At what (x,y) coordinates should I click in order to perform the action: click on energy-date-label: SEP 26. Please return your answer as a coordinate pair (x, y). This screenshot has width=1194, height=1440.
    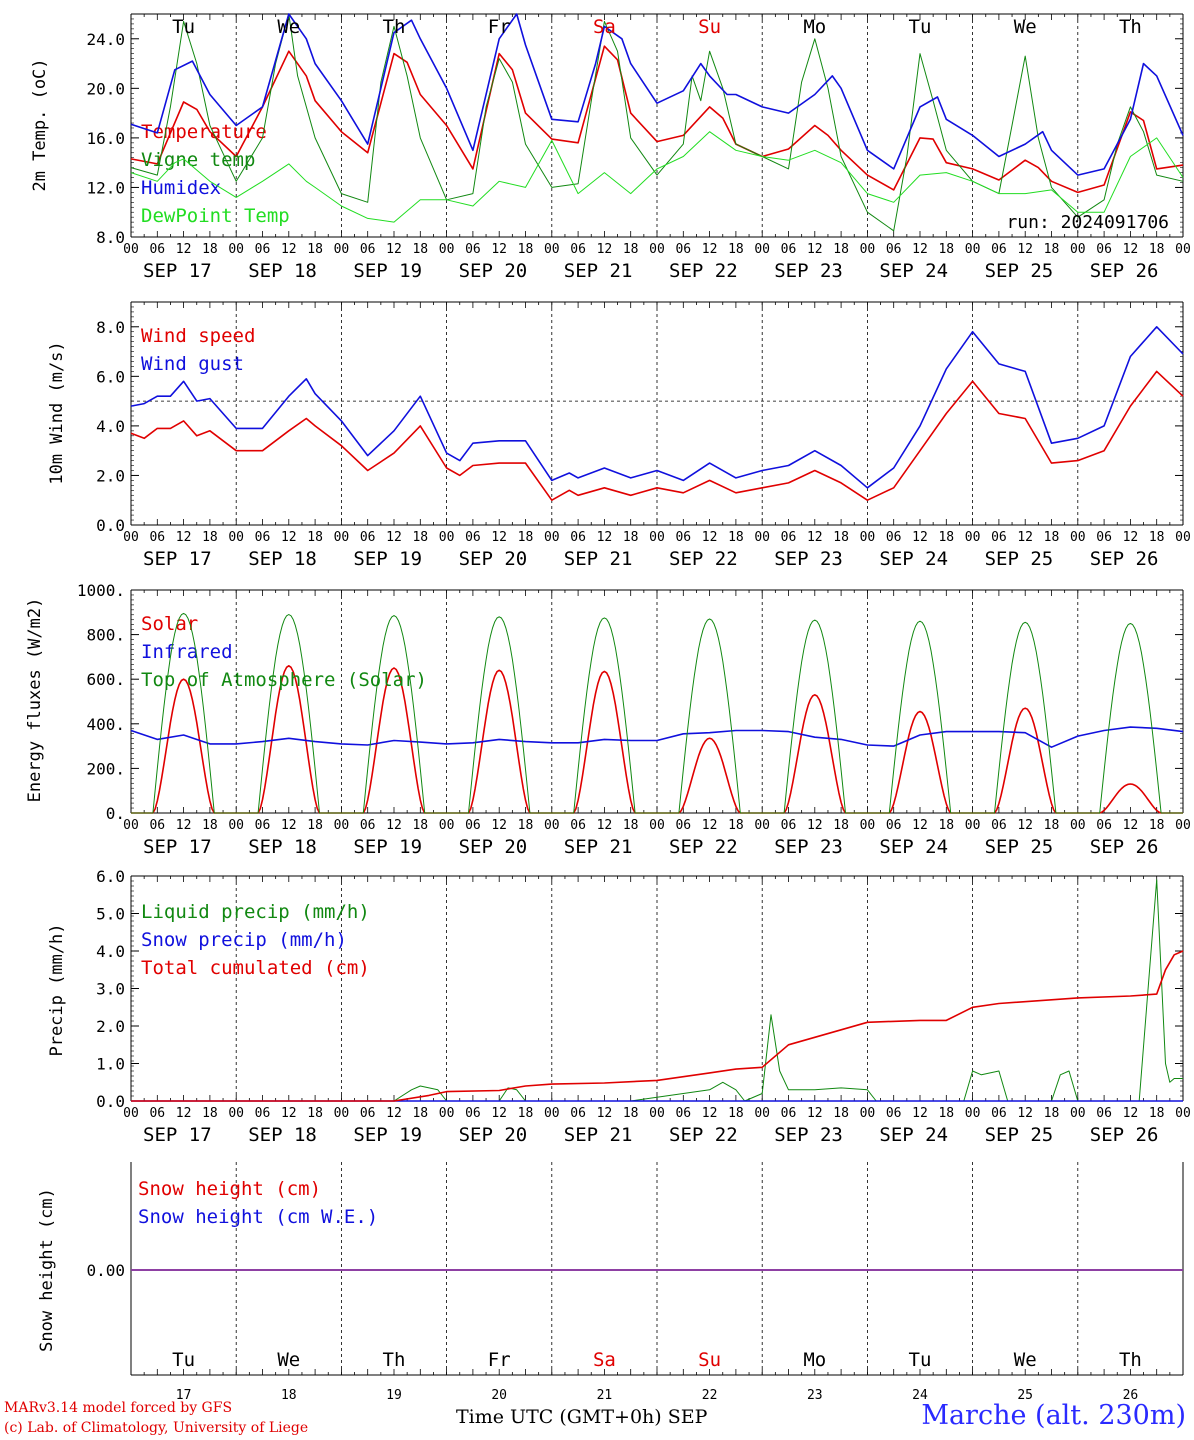
    Looking at the image, I should click on (1124, 847).